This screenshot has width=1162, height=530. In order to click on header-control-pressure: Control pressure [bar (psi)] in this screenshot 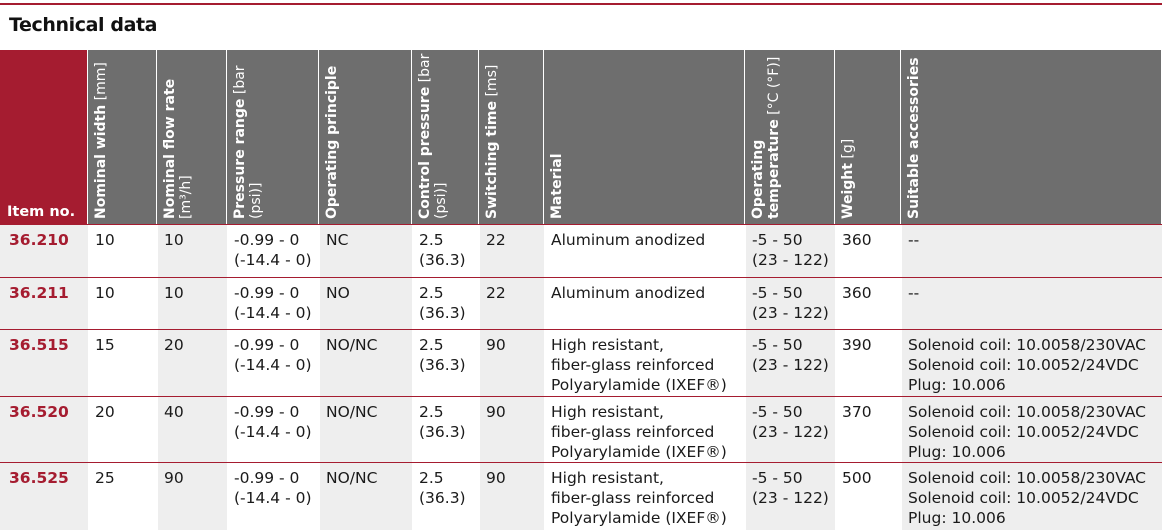, I will do `click(445, 137)`.